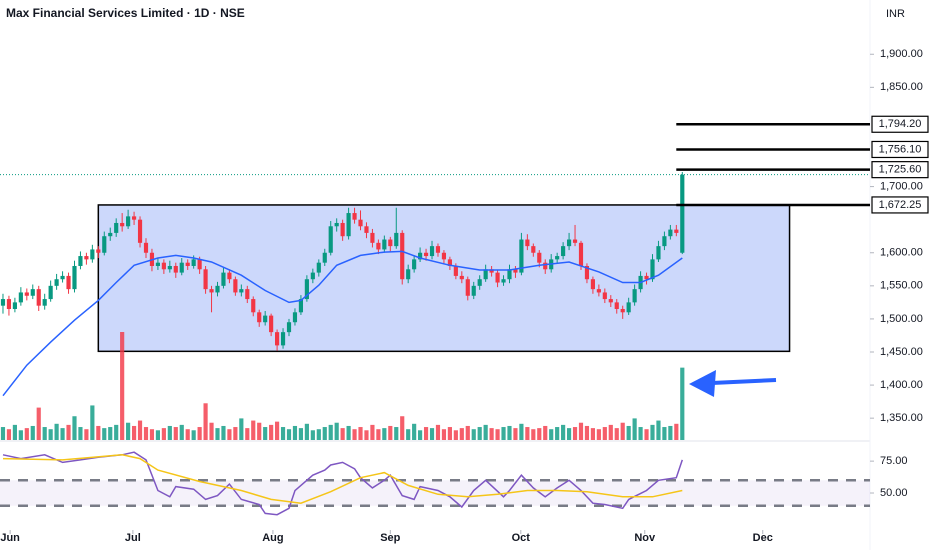 The height and width of the screenshot is (550, 932). Describe the element at coordinates (895, 14) in the screenshot. I see `currency-label: INR` at that location.